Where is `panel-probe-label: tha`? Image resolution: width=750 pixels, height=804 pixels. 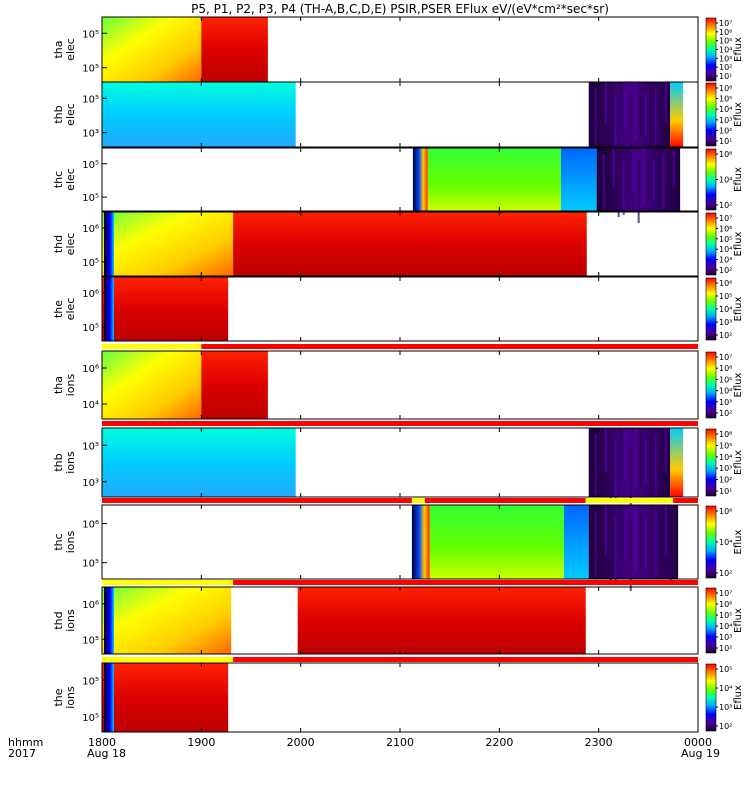 panel-probe-label: tha is located at coordinates (58, 49).